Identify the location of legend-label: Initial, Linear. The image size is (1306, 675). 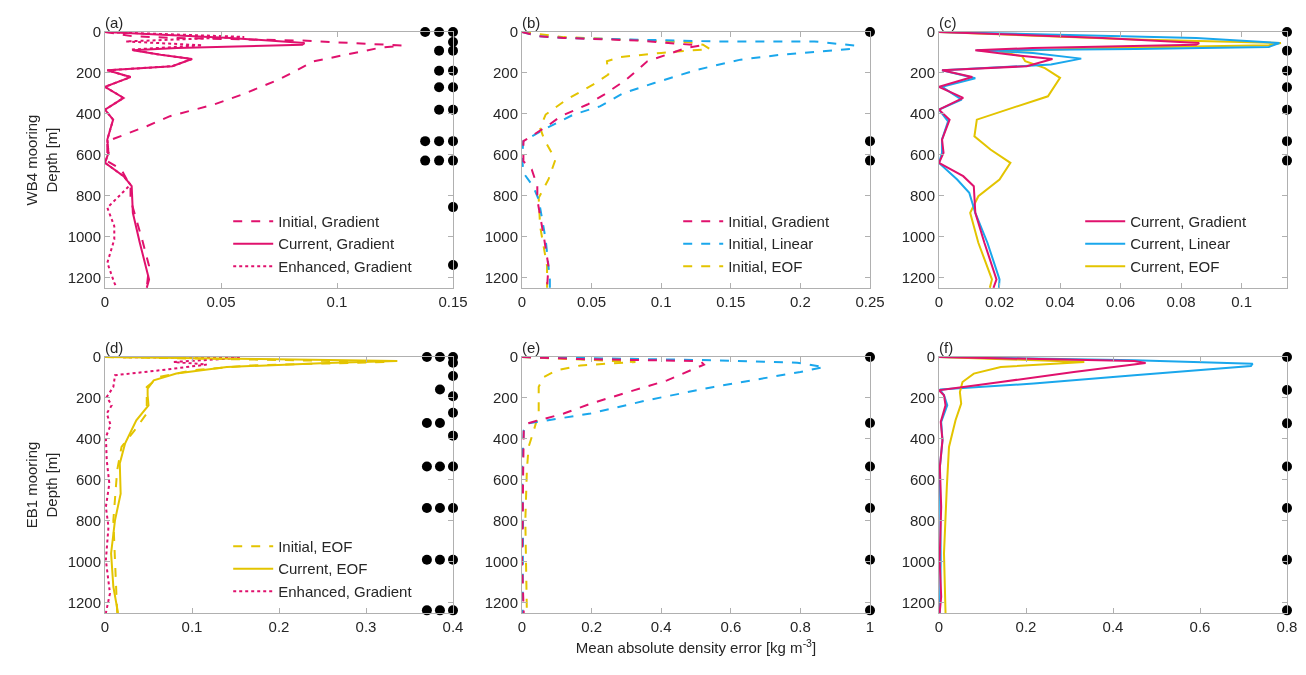
(771, 244).